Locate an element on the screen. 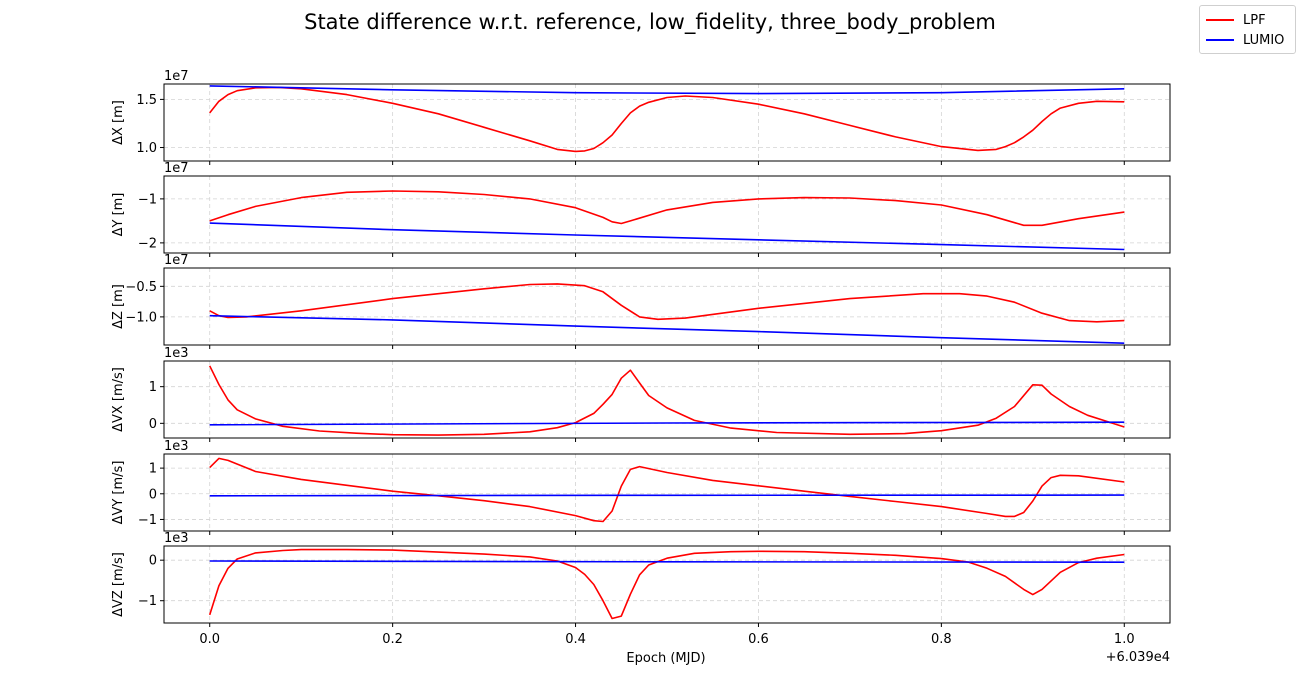 The width and height of the screenshot is (1300, 700). panel-6-ylabel: ΔVZ [m/s] is located at coordinates (118, 584).